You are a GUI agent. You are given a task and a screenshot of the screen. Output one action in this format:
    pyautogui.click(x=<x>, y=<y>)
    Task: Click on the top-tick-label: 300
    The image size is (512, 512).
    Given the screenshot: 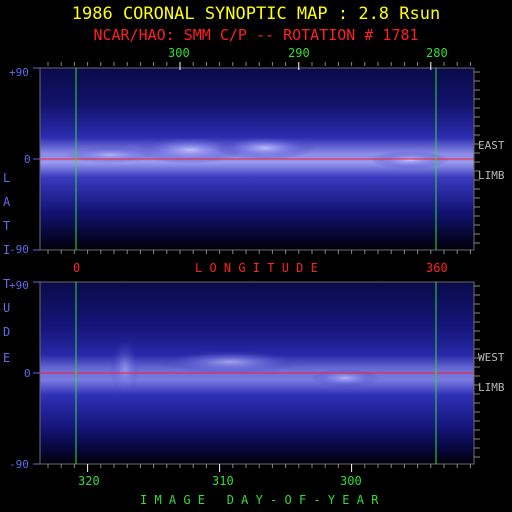 What is the action you would take?
    pyautogui.click(x=179, y=53)
    